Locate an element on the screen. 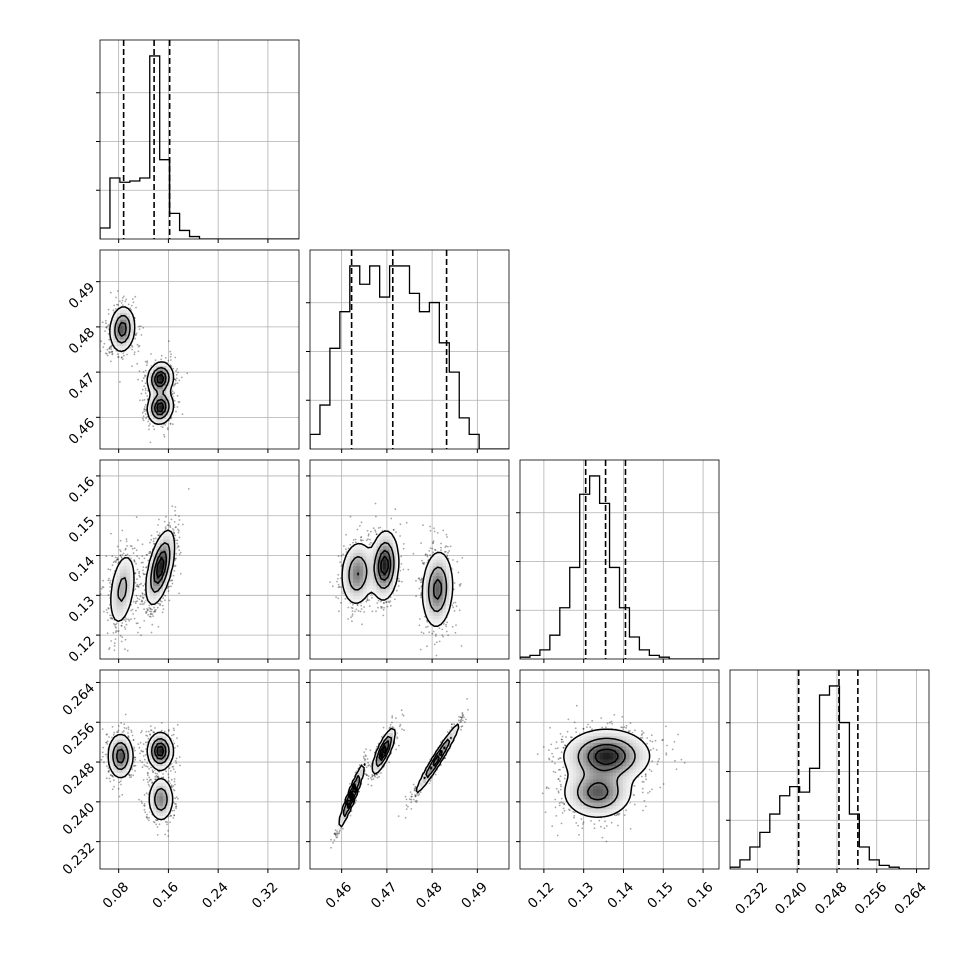 The height and width of the screenshot is (970, 970). panel-frame is located at coordinates (619, 769).